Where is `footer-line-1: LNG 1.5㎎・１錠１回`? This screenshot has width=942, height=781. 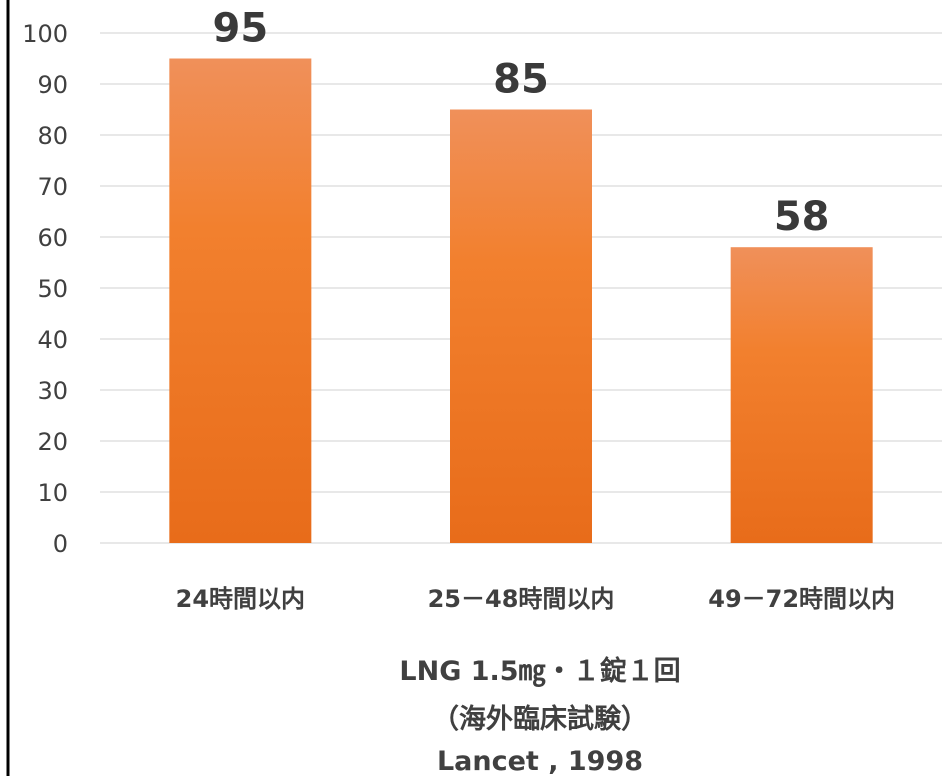
footer-line-1: LNG 1.5㎎・１錠１回 is located at coordinates (539, 671).